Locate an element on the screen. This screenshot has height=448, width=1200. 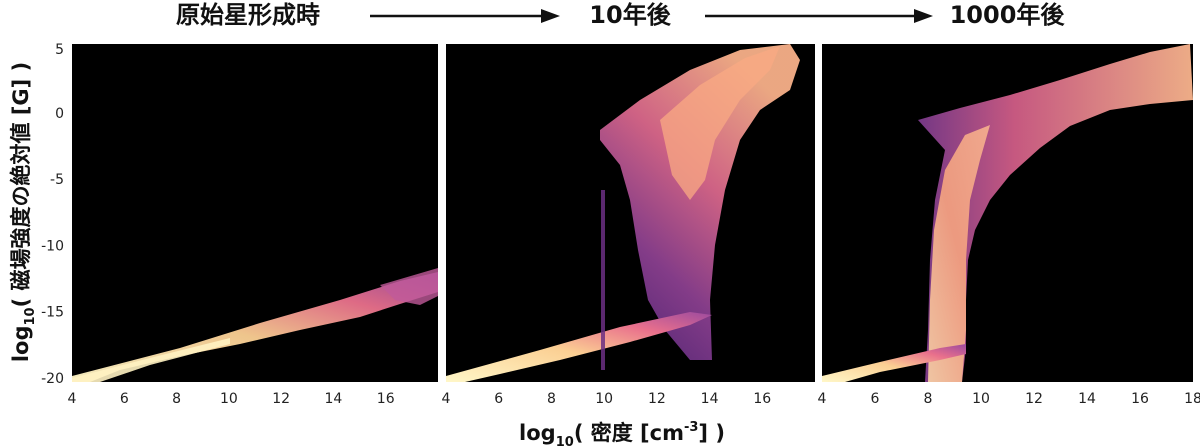
stage-label-protostar-formation: 原始星形成時 is located at coordinates (248, 15).